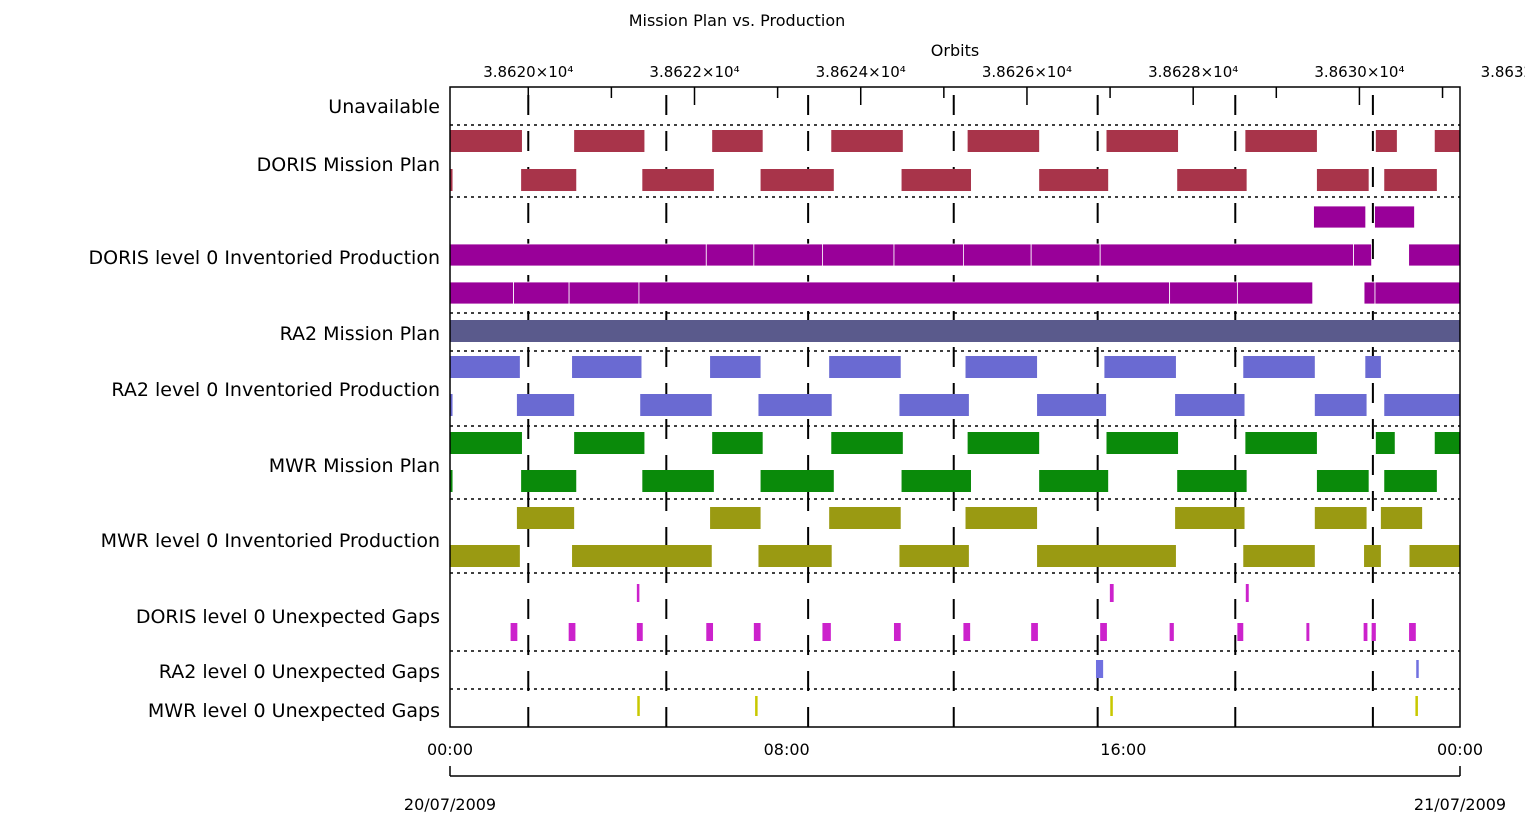  Describe the element at coordinates (737, 20) in the screenshot. I see `chart-title: Mission Plan vs. Production` at that location.